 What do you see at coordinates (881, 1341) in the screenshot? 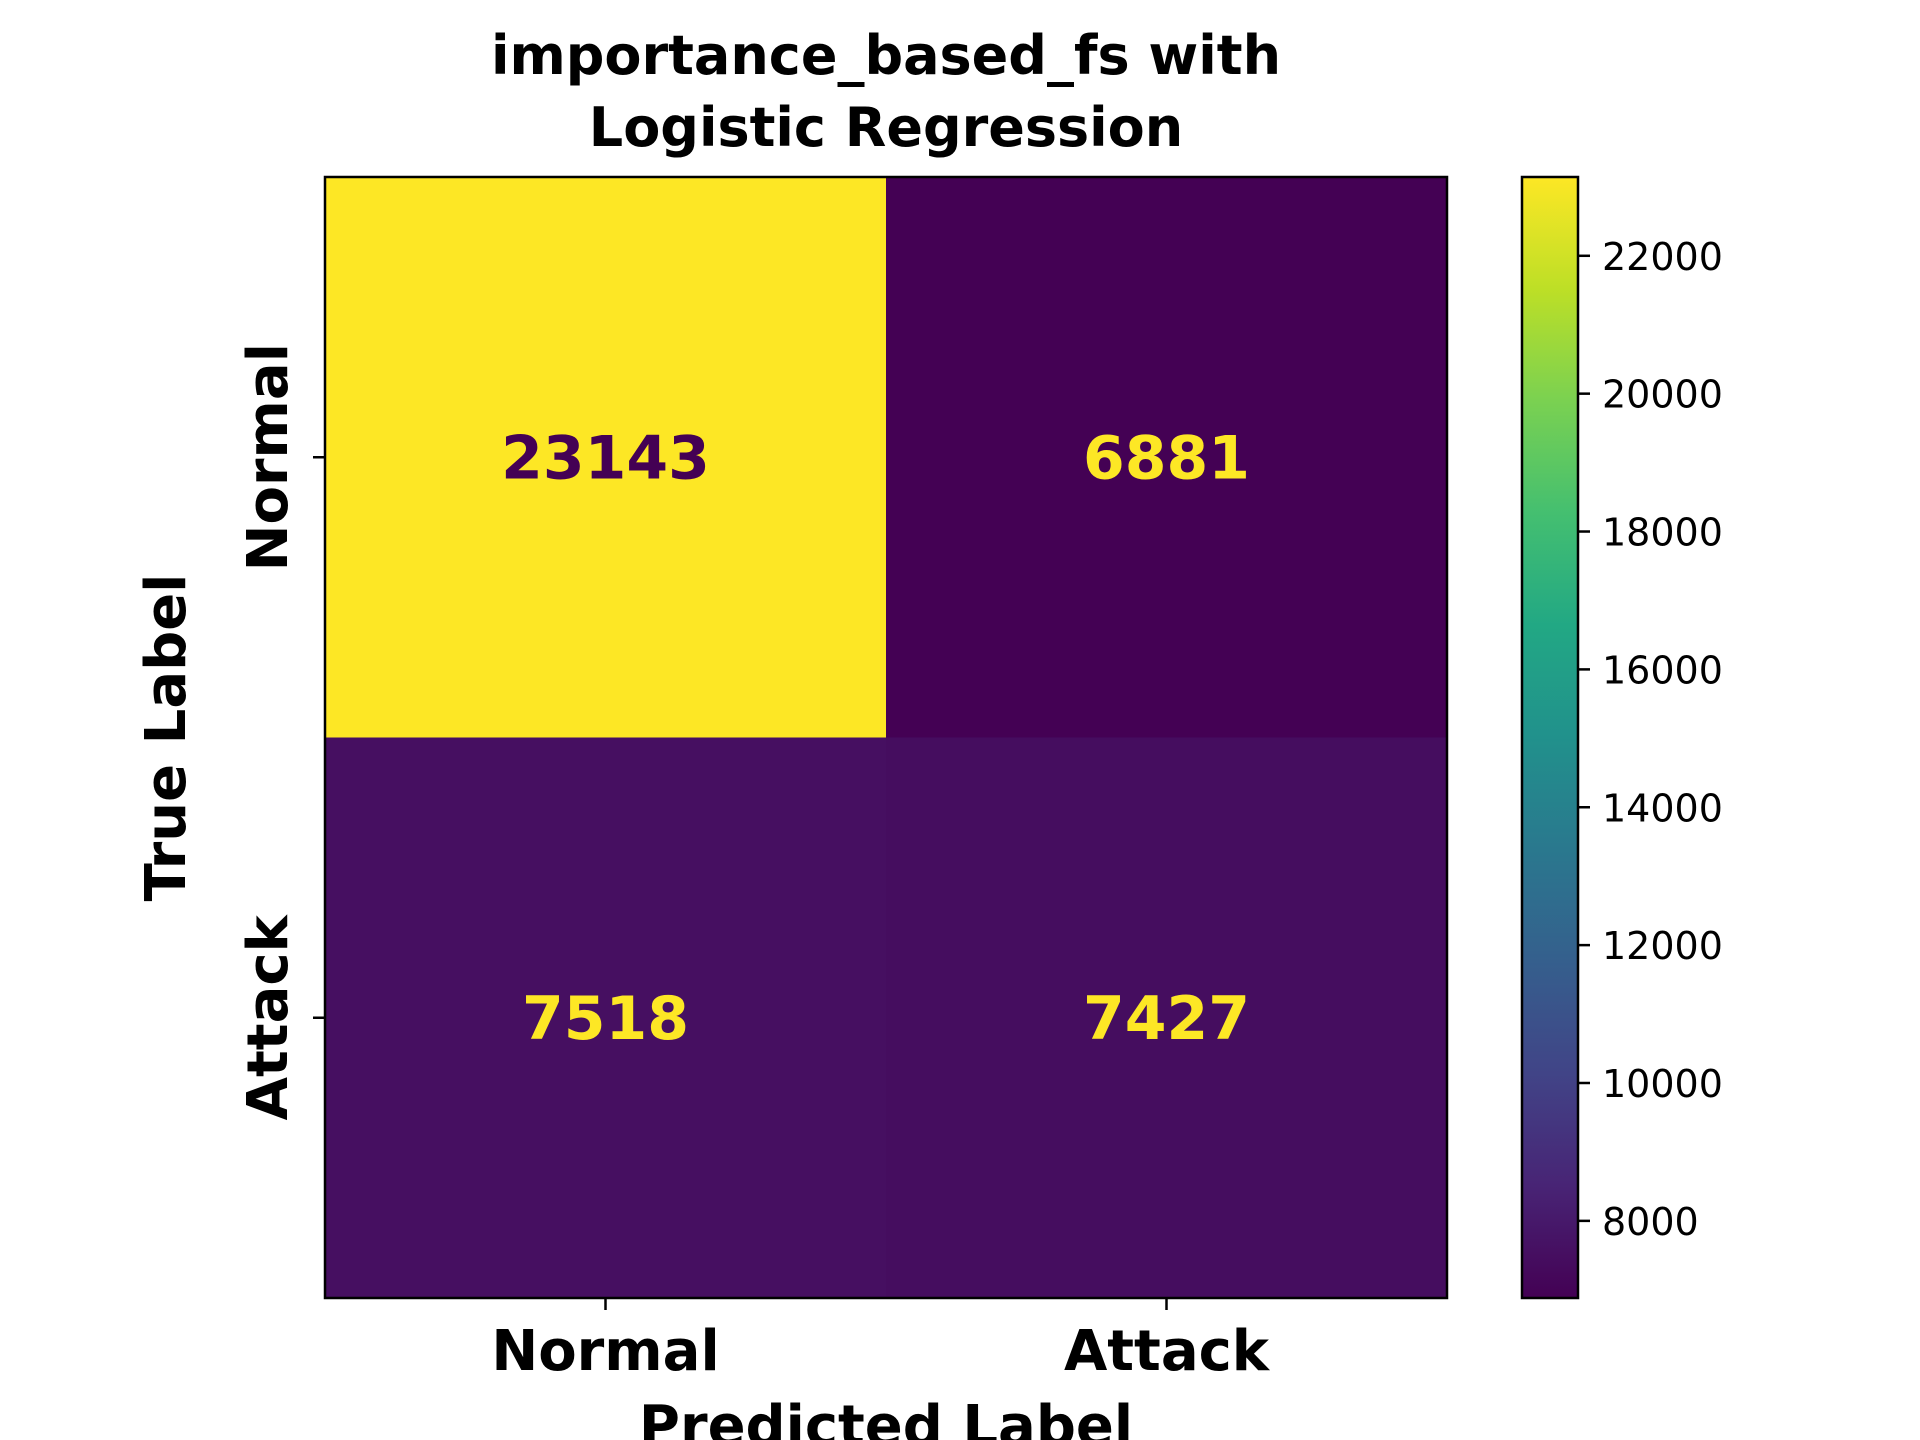
I see `x-axis-ticks: Normal Attack` at bounding box center [881, 1341].